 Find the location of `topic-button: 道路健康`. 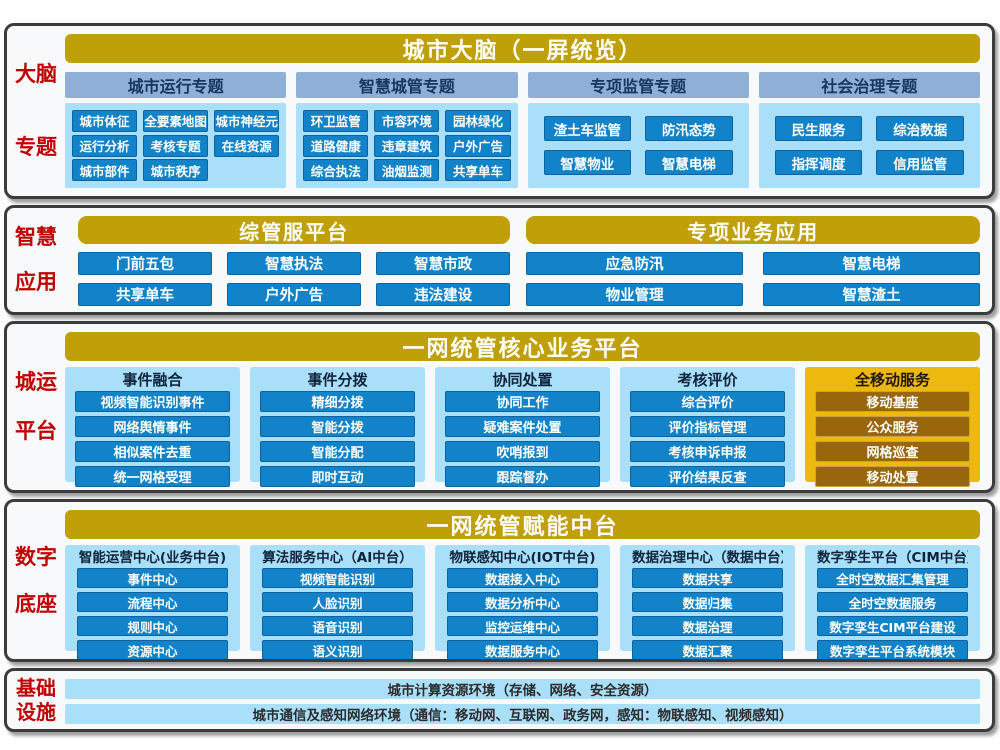

topic-button: 道路健康 is located at coordinates (336, 145).